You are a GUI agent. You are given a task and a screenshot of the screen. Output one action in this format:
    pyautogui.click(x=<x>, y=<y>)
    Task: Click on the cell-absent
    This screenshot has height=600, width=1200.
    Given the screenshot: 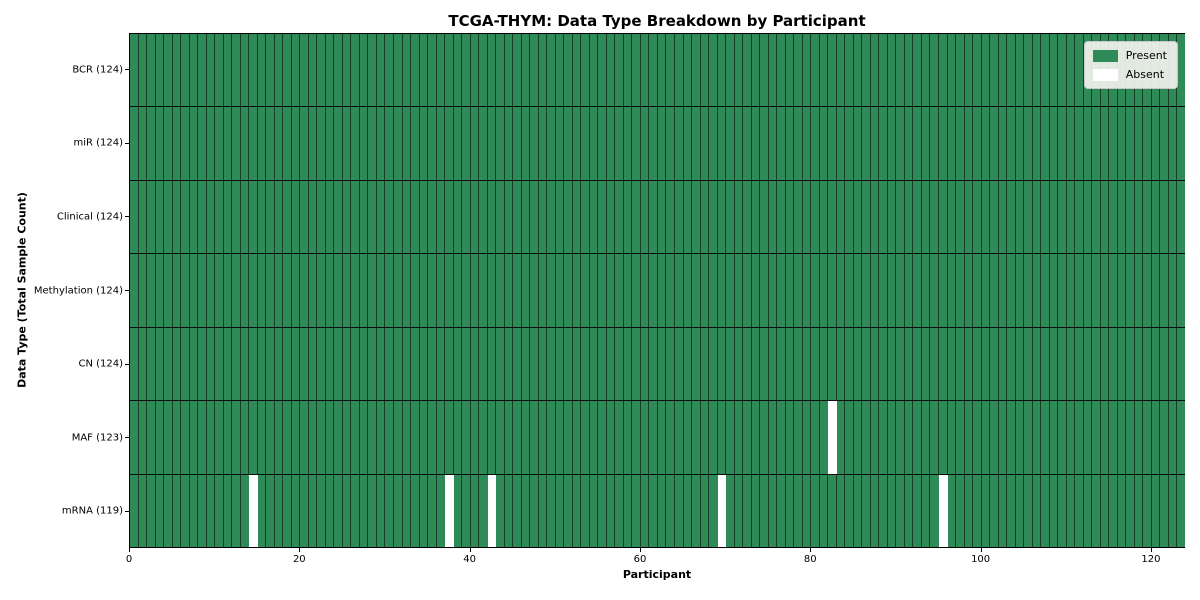 What is the action you would take?
    pyautogui.click(x=943, y=510)
    